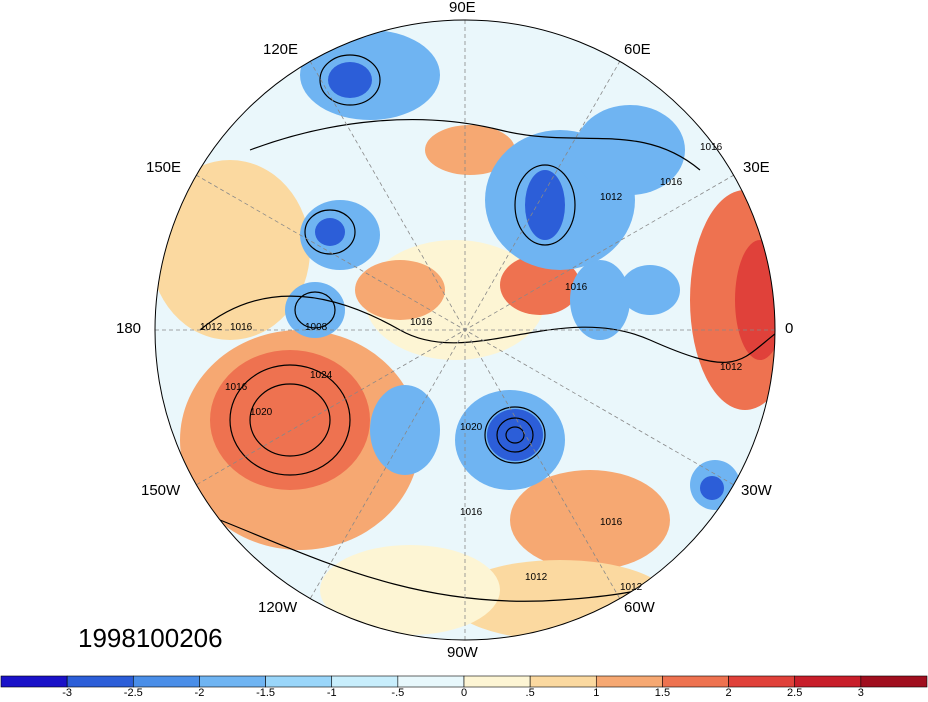  I want to click on colorbar-tick-label: 1, so click(596, 693).